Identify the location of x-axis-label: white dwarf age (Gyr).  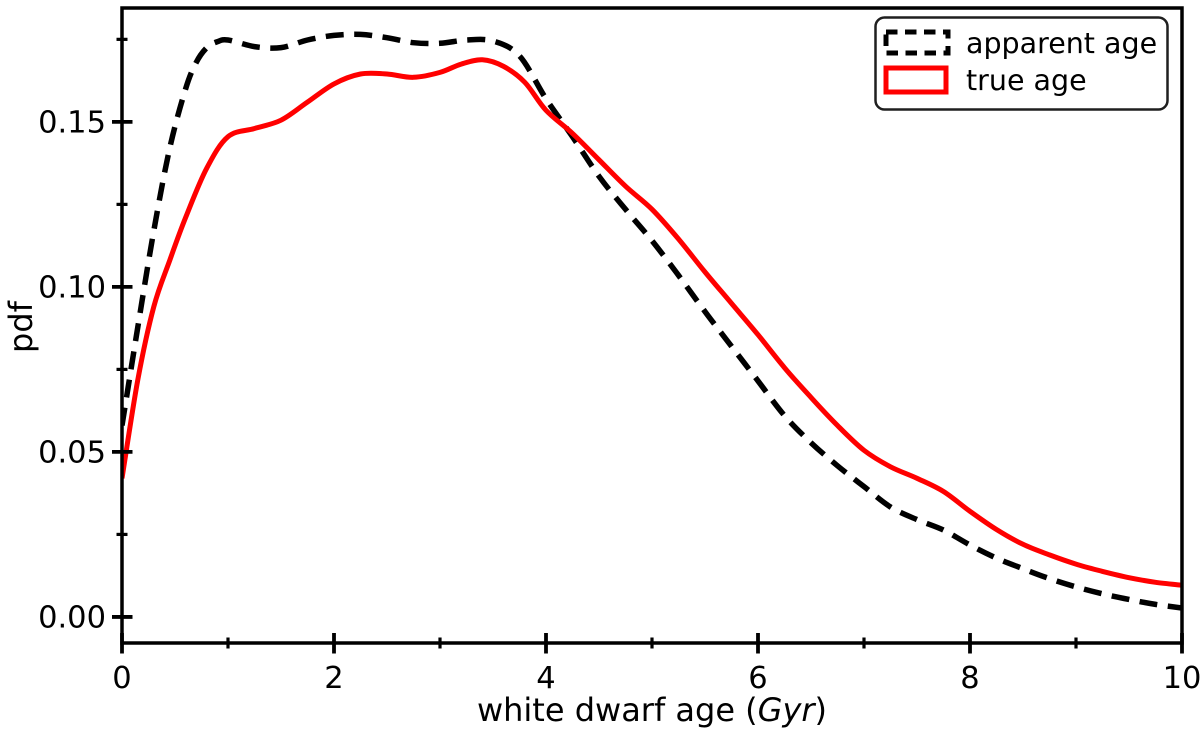
(652, 710).